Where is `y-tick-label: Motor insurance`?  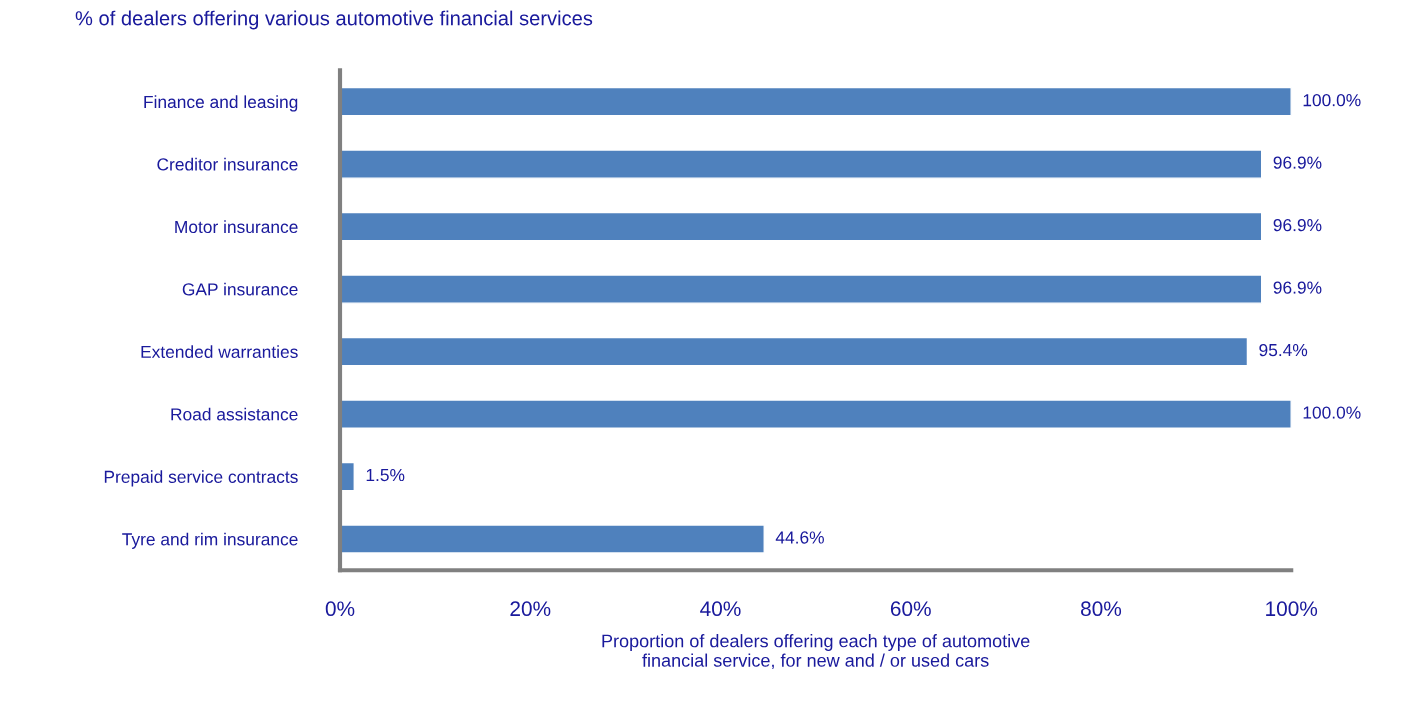 y-tick-label: Motor insurance is located at coordinates (236, 227).